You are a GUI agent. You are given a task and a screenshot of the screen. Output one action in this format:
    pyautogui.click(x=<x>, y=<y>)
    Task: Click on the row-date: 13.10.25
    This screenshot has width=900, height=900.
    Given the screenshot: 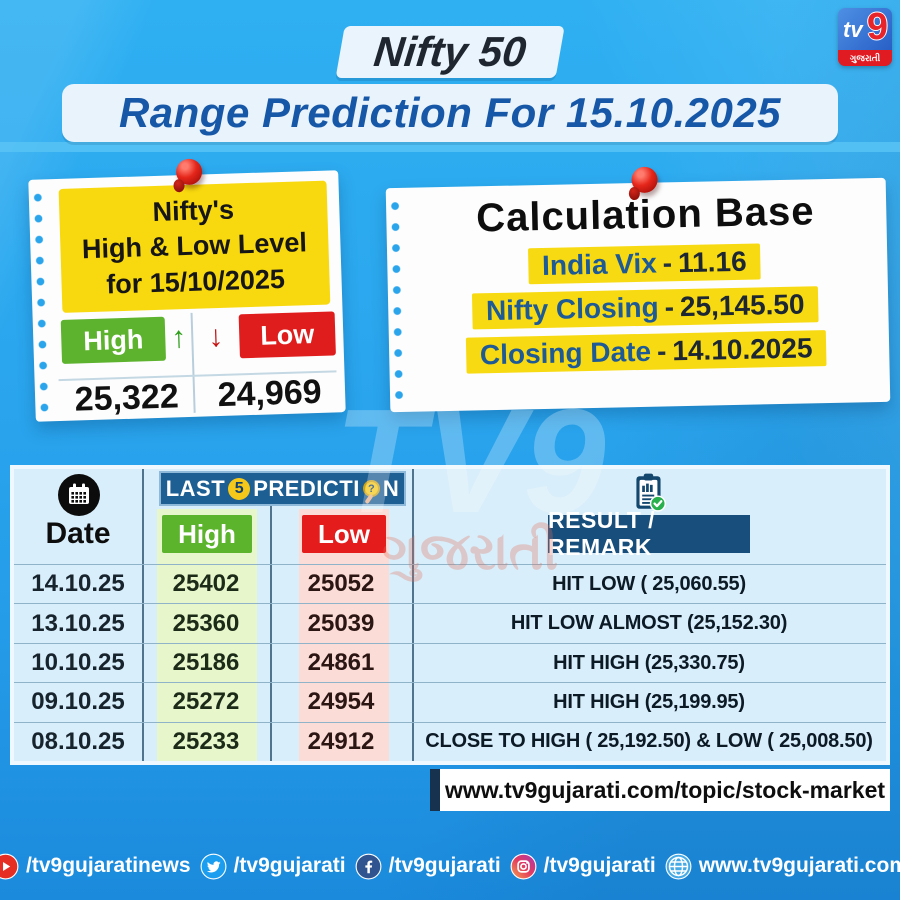 What is the action you would take?
    pyautogui.click(x=78, y=623)
    